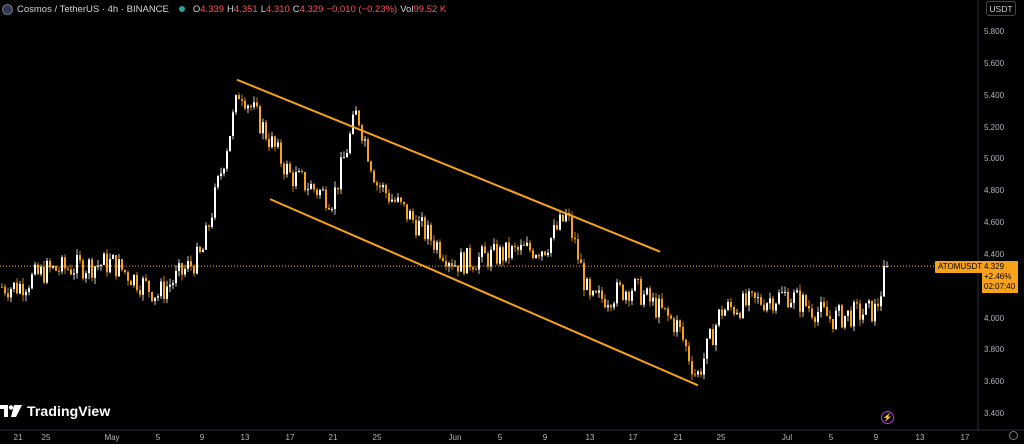 The height and width of the screenshot is (444, 1024). What do you see at coordinates (112, 437) in the screenshot?
I see `time-tick-label: May` at bounding box center [112, 437].